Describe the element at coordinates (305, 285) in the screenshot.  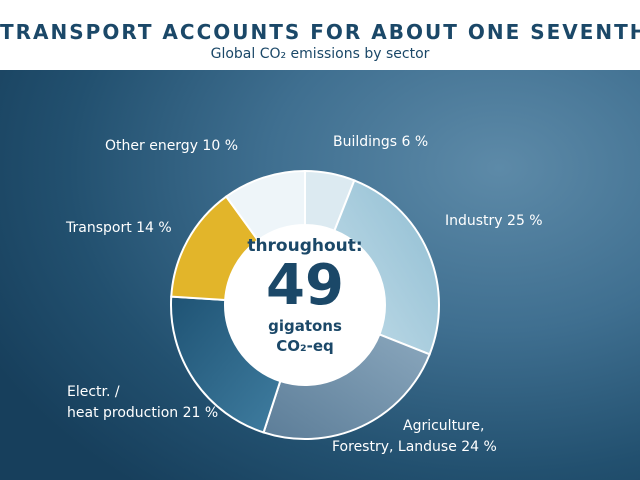
I see `center-number: 49` at that location.